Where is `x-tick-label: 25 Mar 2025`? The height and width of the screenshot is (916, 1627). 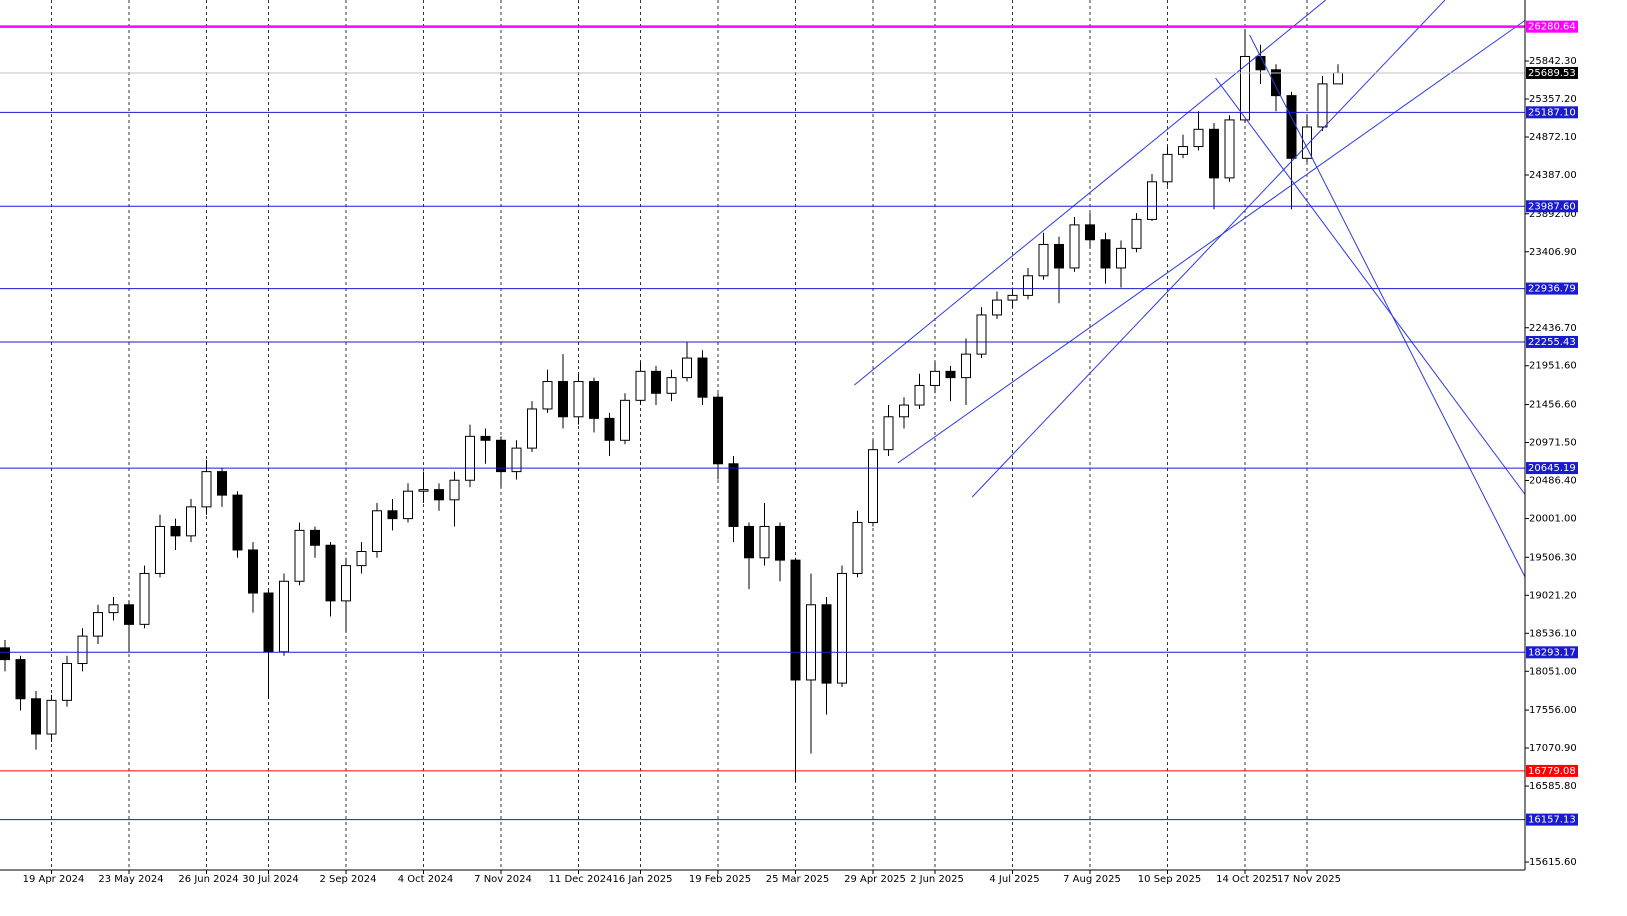 x-tick-label: 25 Mar 2025 is located at coordinates (797, 879).